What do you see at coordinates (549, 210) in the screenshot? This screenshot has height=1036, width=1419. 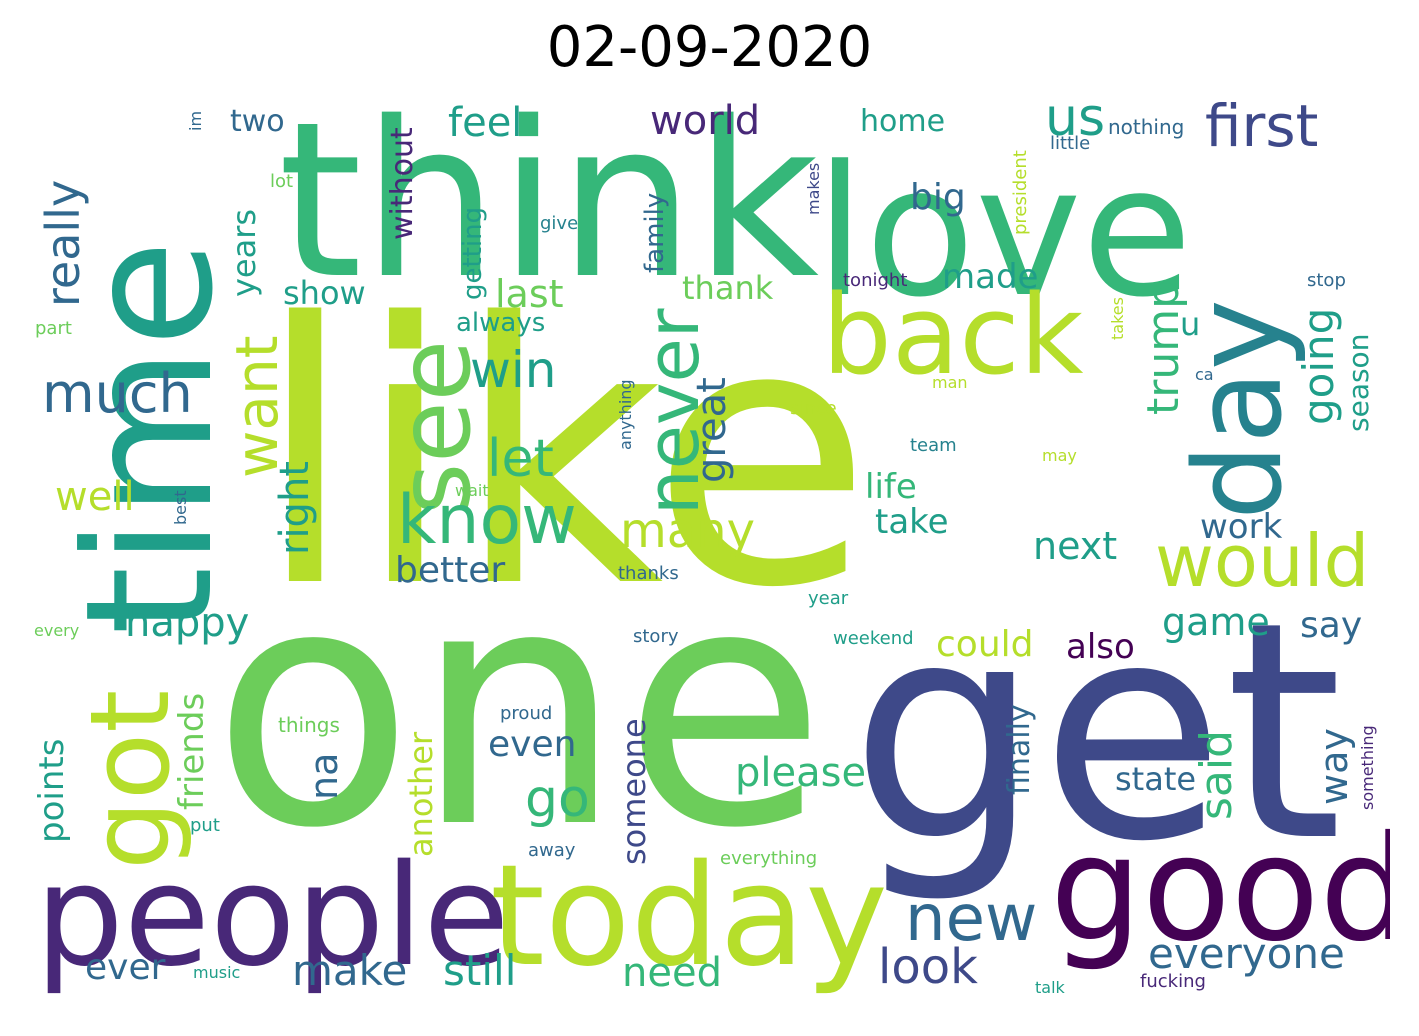 I see `word-think: think` at bounding box center [549, 210].